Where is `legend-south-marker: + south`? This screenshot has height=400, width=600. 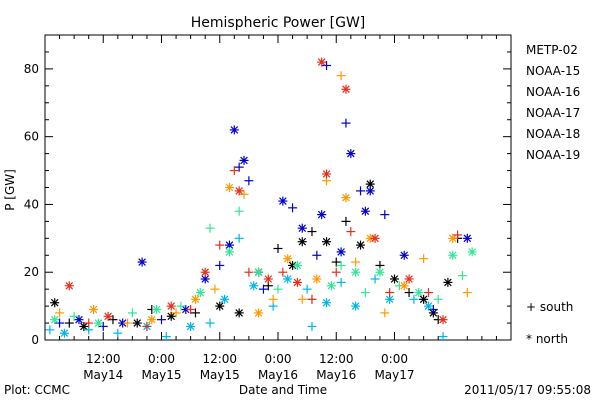 legend-south-marker: + south is located at coordinates (549, 307).